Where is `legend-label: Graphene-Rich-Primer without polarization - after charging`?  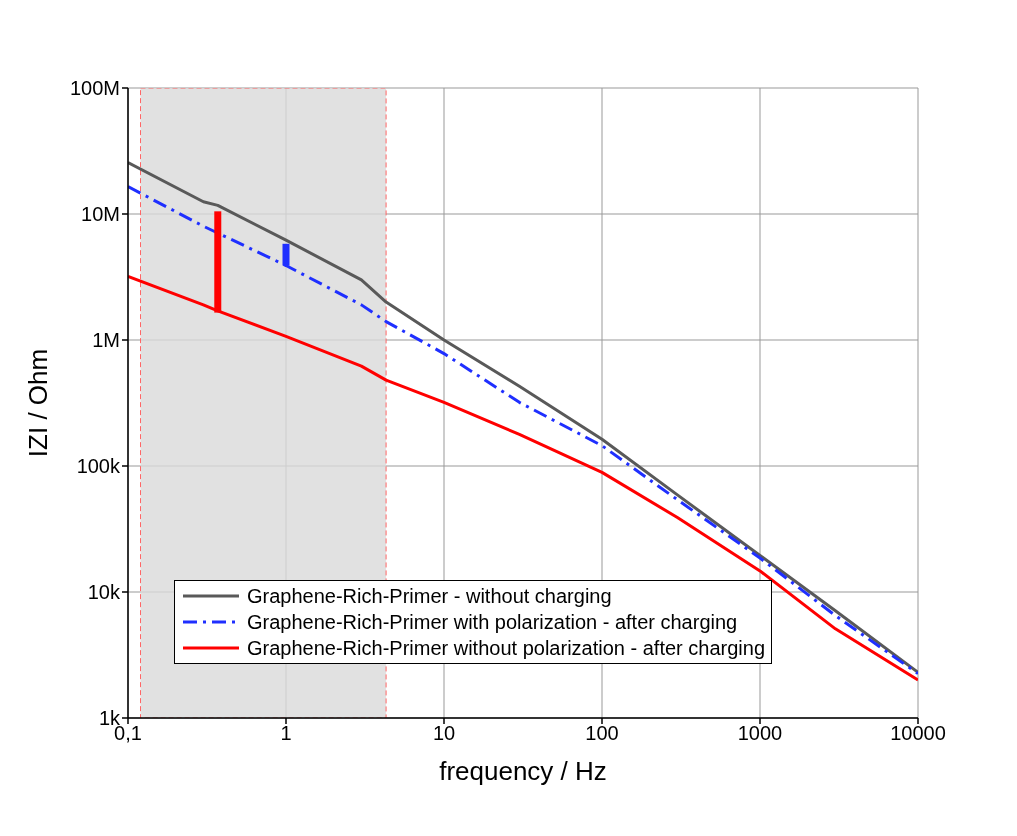
legend-label: Graphene-Rich-Primer without polarization - after charging is located at coordinates (506, 648).